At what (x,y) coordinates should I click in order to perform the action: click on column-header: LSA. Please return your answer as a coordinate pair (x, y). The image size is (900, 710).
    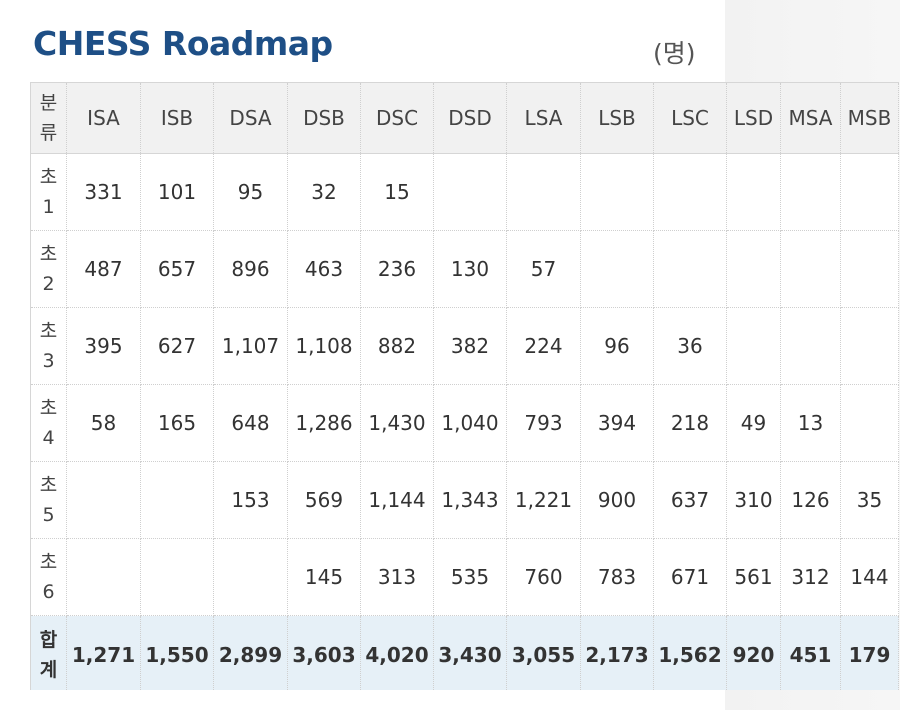
    Looking at the image, I should click on (543, 118).